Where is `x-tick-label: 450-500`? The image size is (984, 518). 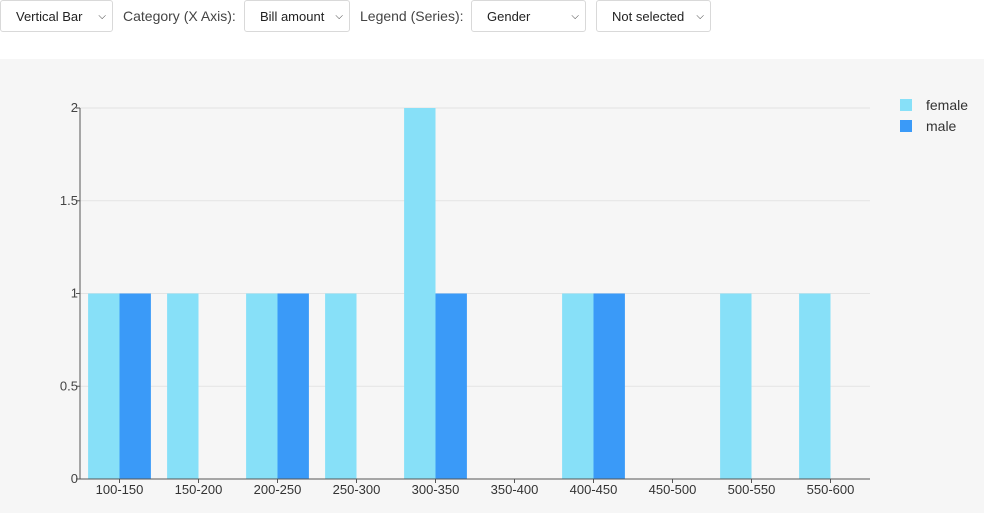 x-tick-label: 450-500 is located at coordinates (673, 489).